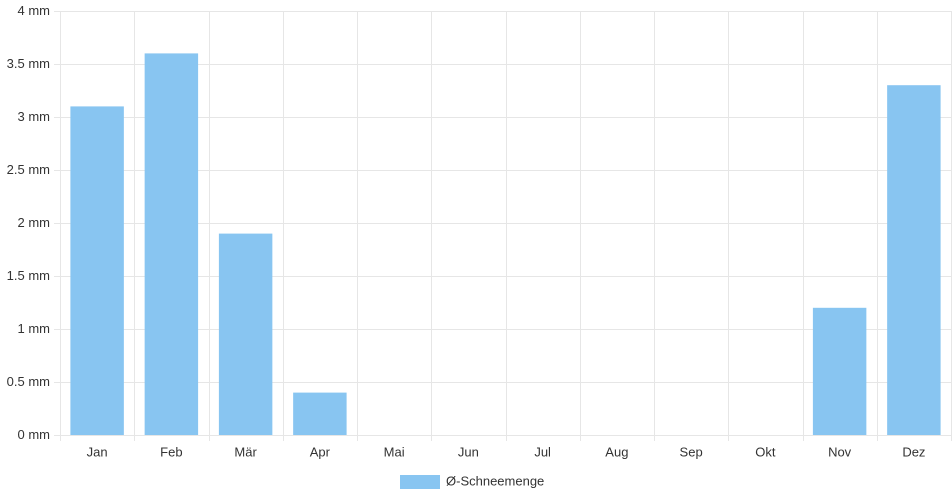  Describe the element at coordinates (171, 451) in the screenshot. I see `x-tick-label: Feb` at that location.